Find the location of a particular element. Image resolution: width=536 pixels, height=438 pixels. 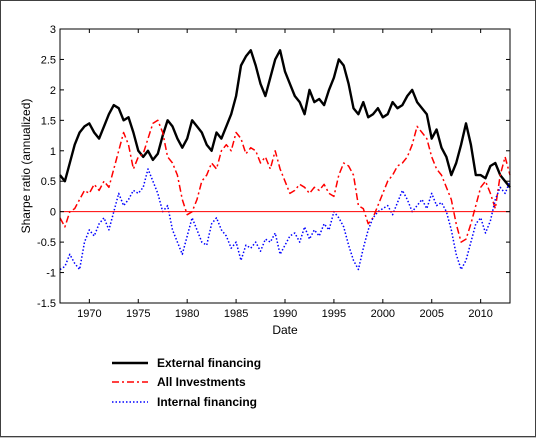

x-tick-label: 2005 is located at coordinates (431, 314).